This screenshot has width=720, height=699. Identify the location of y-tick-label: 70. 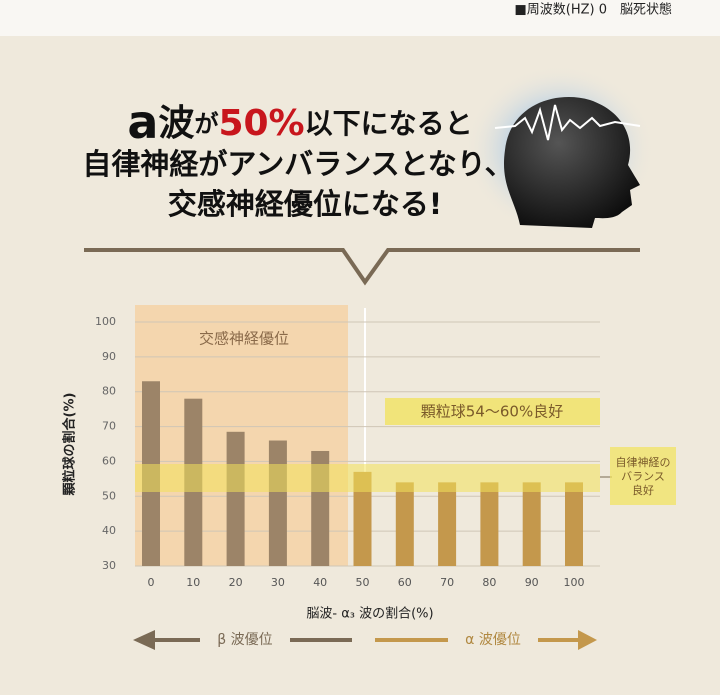
(109, 426).